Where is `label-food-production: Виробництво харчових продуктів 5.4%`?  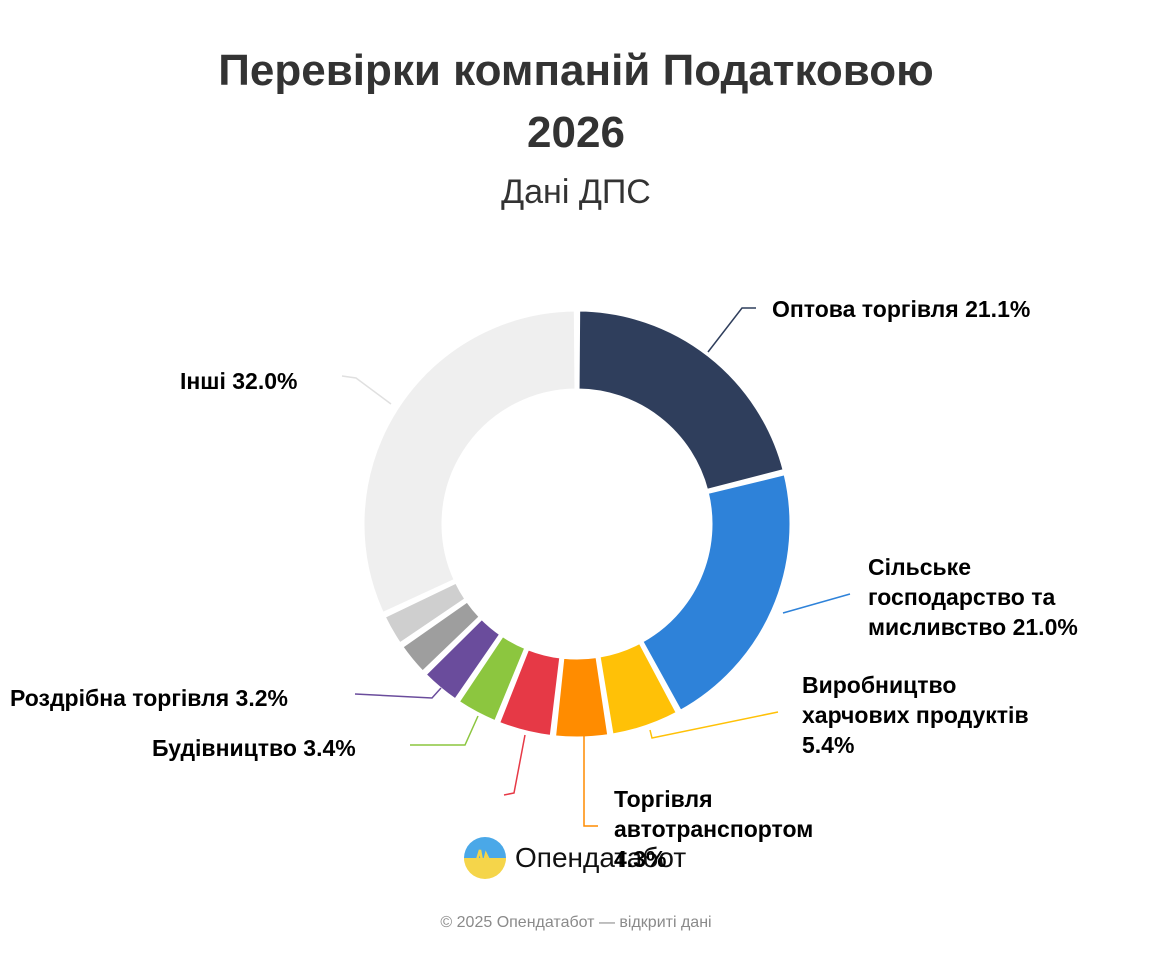 label-food-production: Виробництво харчових продуктів 5.4% is located at coordinates (915, 715).